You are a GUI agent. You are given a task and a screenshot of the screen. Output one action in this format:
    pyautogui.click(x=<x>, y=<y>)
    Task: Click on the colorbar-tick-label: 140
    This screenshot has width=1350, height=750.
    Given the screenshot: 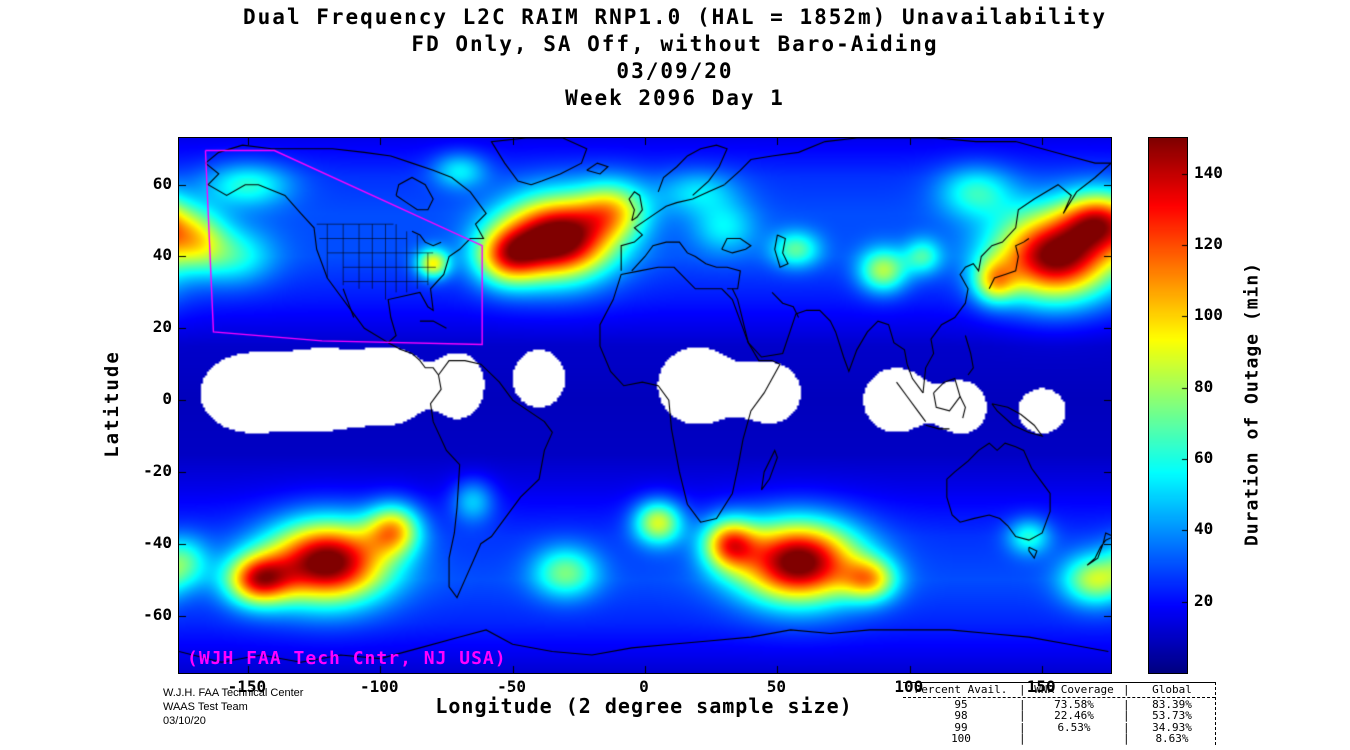 What is the action you would take?
    pyautogui.click(x=1208, y=172)
    